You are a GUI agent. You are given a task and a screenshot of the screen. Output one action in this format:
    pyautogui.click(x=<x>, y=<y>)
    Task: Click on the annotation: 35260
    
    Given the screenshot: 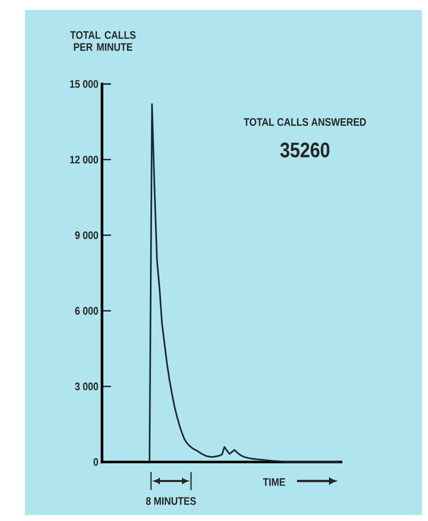 What is the action you would take?
    pyautogui.click(x=305, y=150)
    